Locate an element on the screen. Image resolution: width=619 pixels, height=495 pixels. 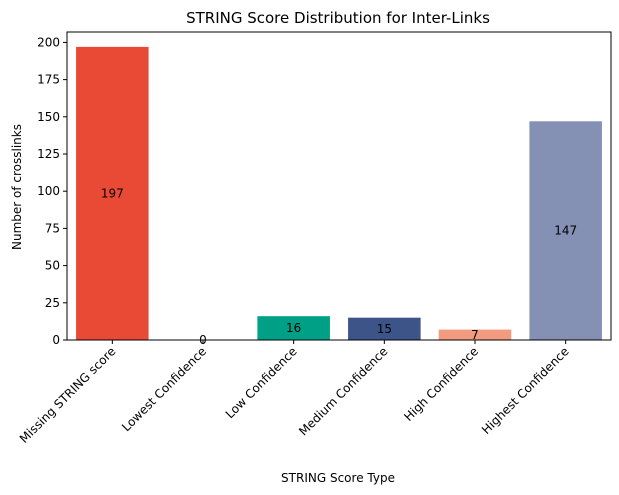
y-tick-label-0: 0 is located at coordinates (56, 340).